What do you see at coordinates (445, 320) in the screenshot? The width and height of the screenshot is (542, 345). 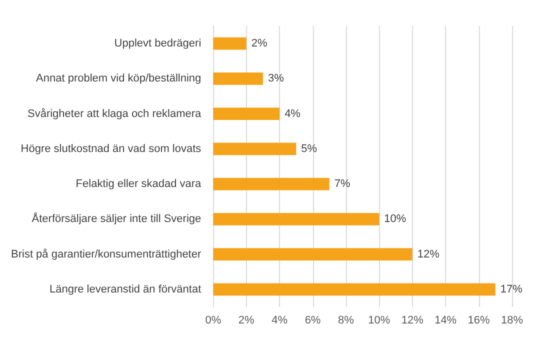 I see `x-tick-label: 14%` at bounding box center [445, 320].